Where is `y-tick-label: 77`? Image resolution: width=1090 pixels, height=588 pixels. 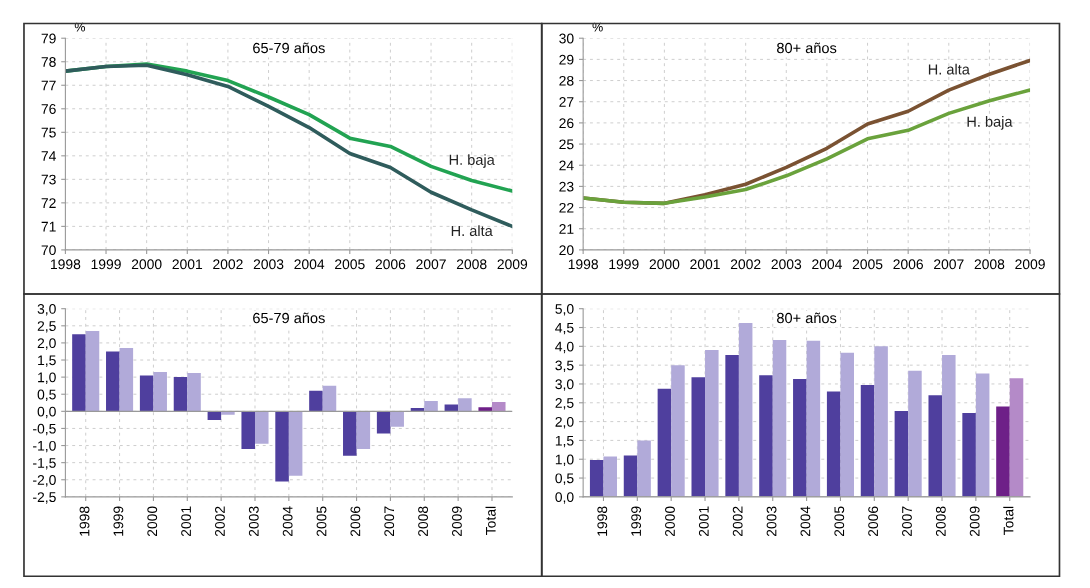
y-tick-label: 77 is located at coordinates (48, 85).